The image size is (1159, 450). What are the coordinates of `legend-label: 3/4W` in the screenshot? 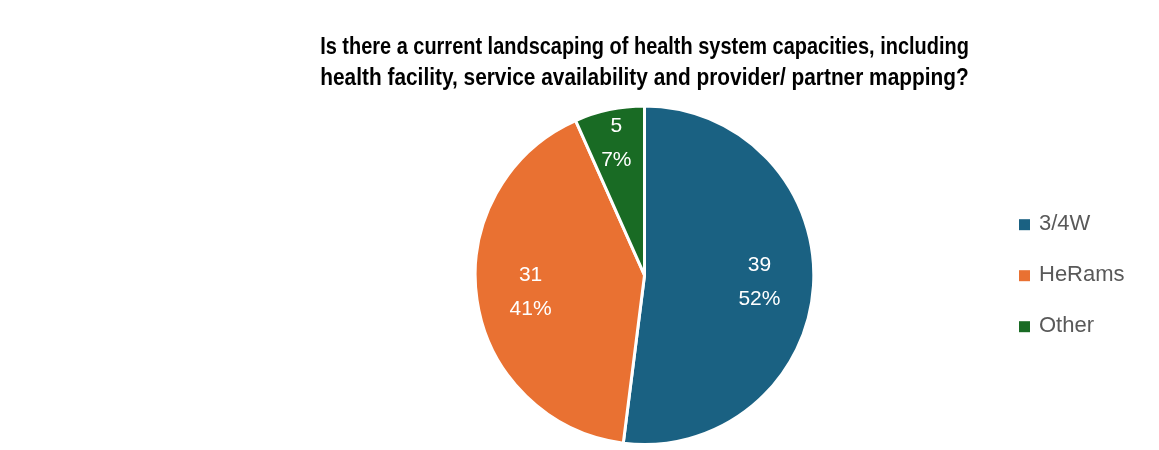 It's located at (1065, 223).